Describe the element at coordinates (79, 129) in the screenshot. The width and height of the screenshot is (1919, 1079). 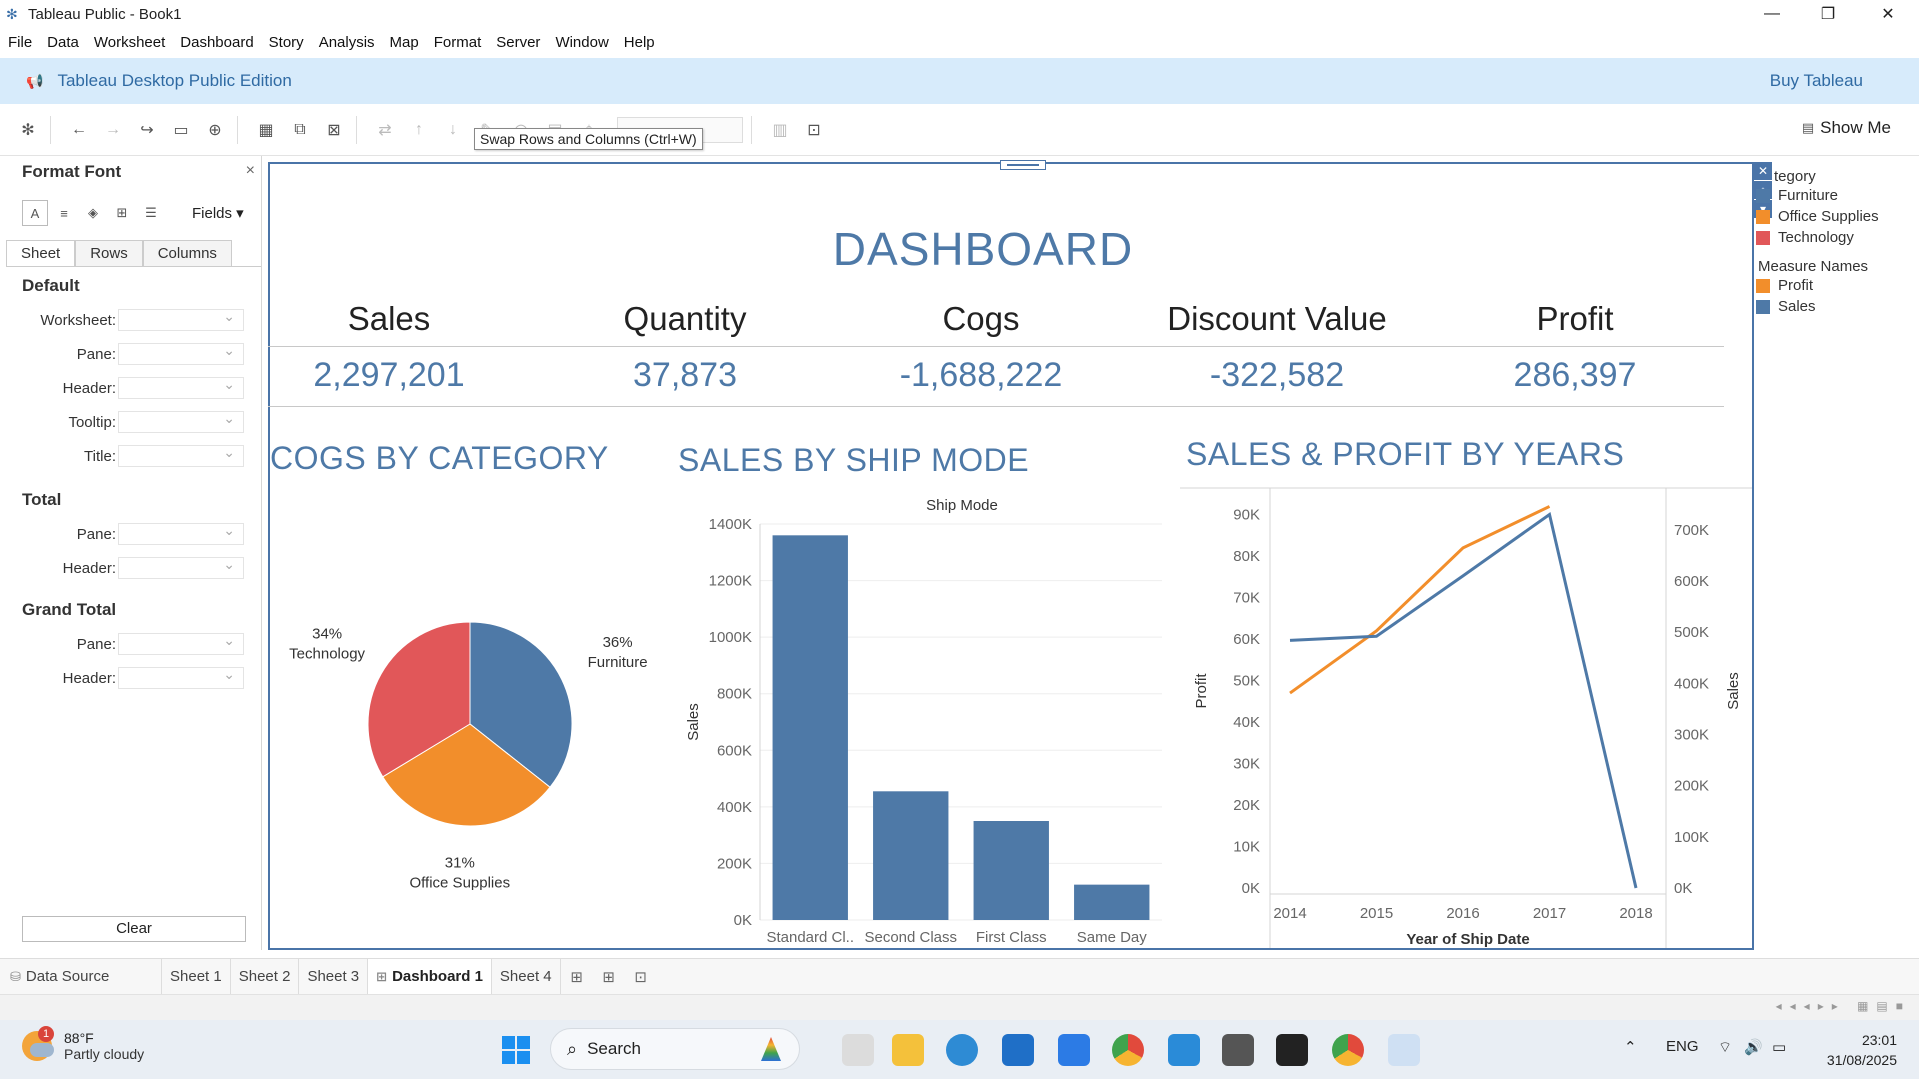
I see `undo-icon: ←` at that location.